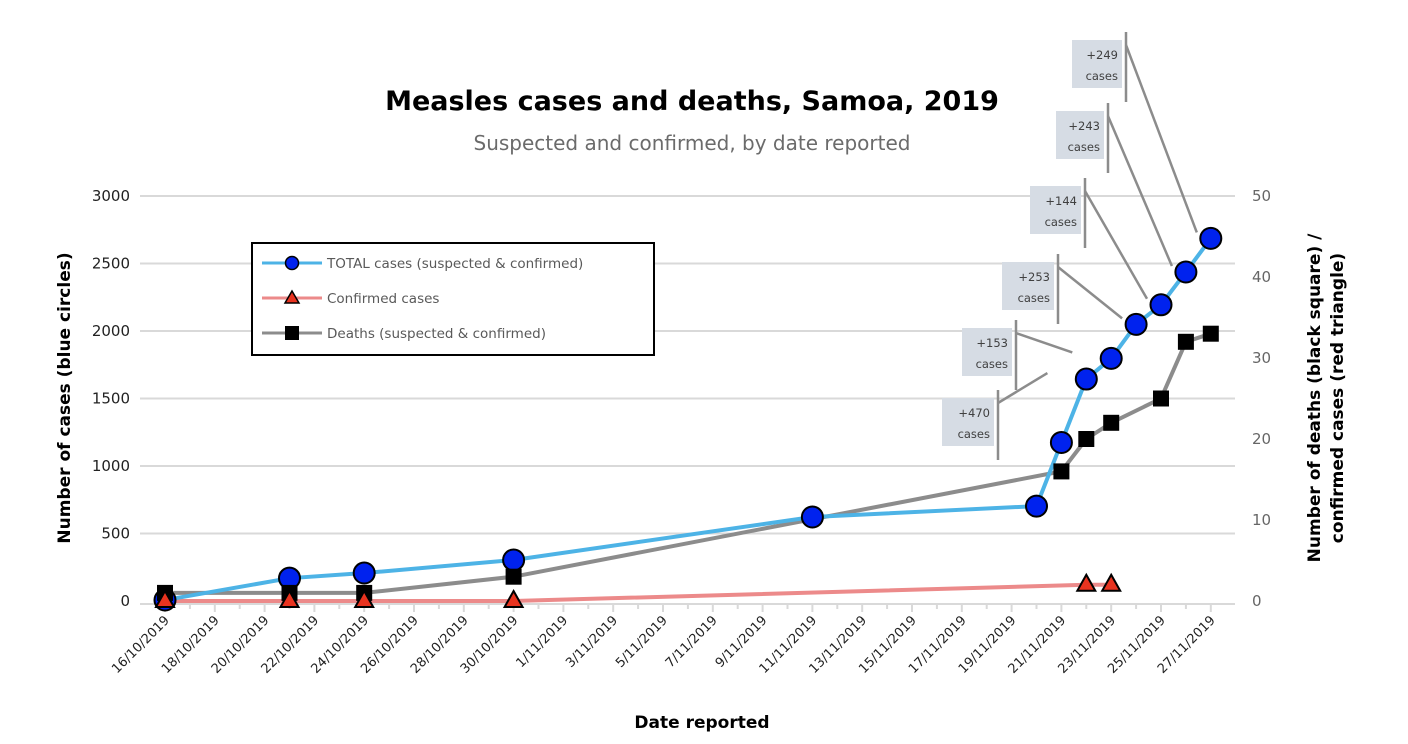 This screenshot has width=1408, height=744. What do you see at coordinates (115, 534) in the screenshot?
I see `y-tick-label: 500` at bounding box center [115, 534].